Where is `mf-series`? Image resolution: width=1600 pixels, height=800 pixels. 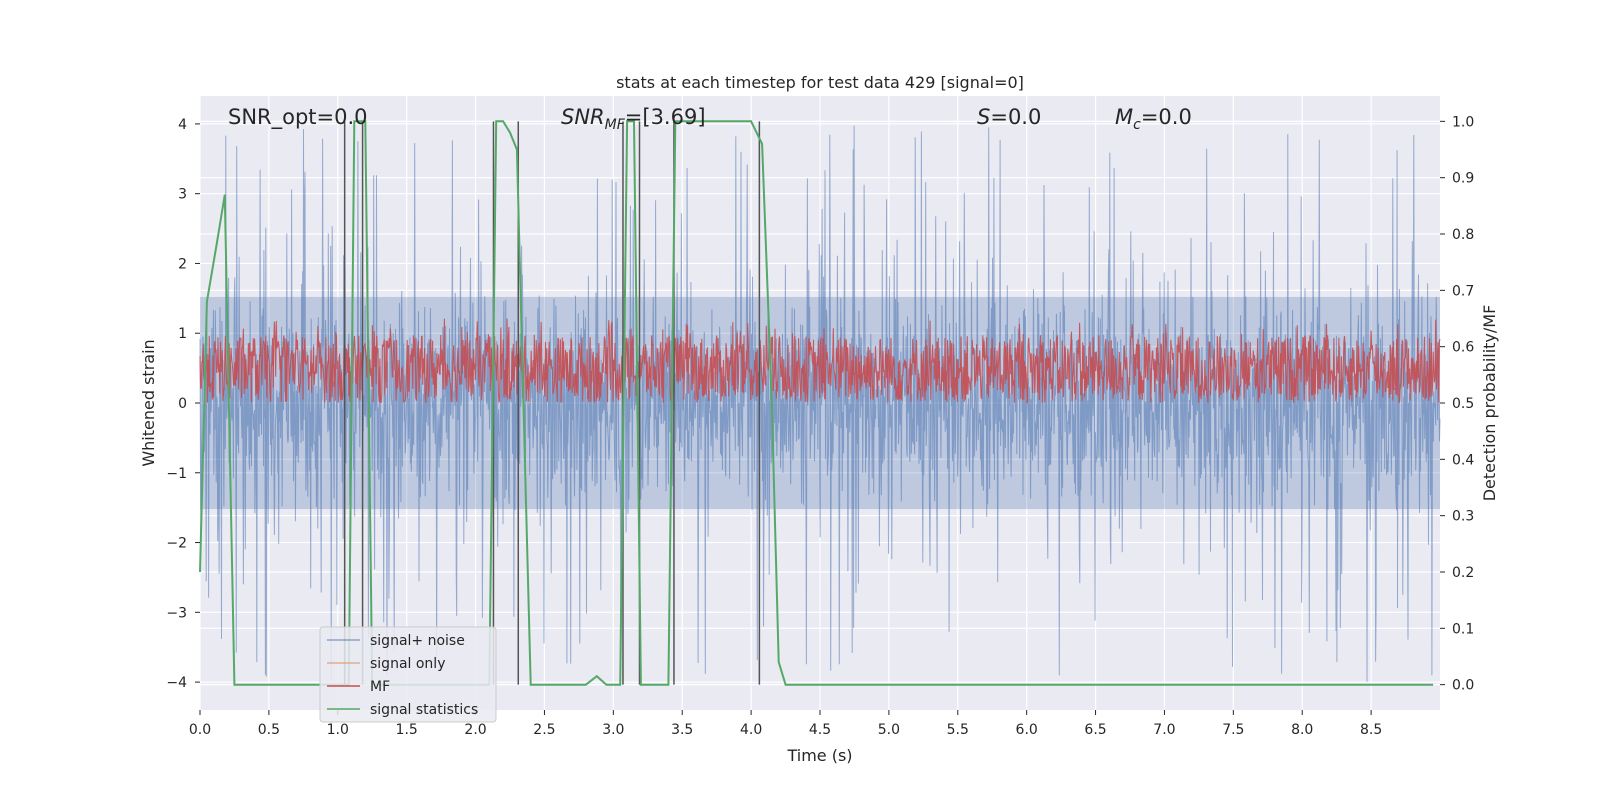
mf-series is located at coordinates (820, 361).